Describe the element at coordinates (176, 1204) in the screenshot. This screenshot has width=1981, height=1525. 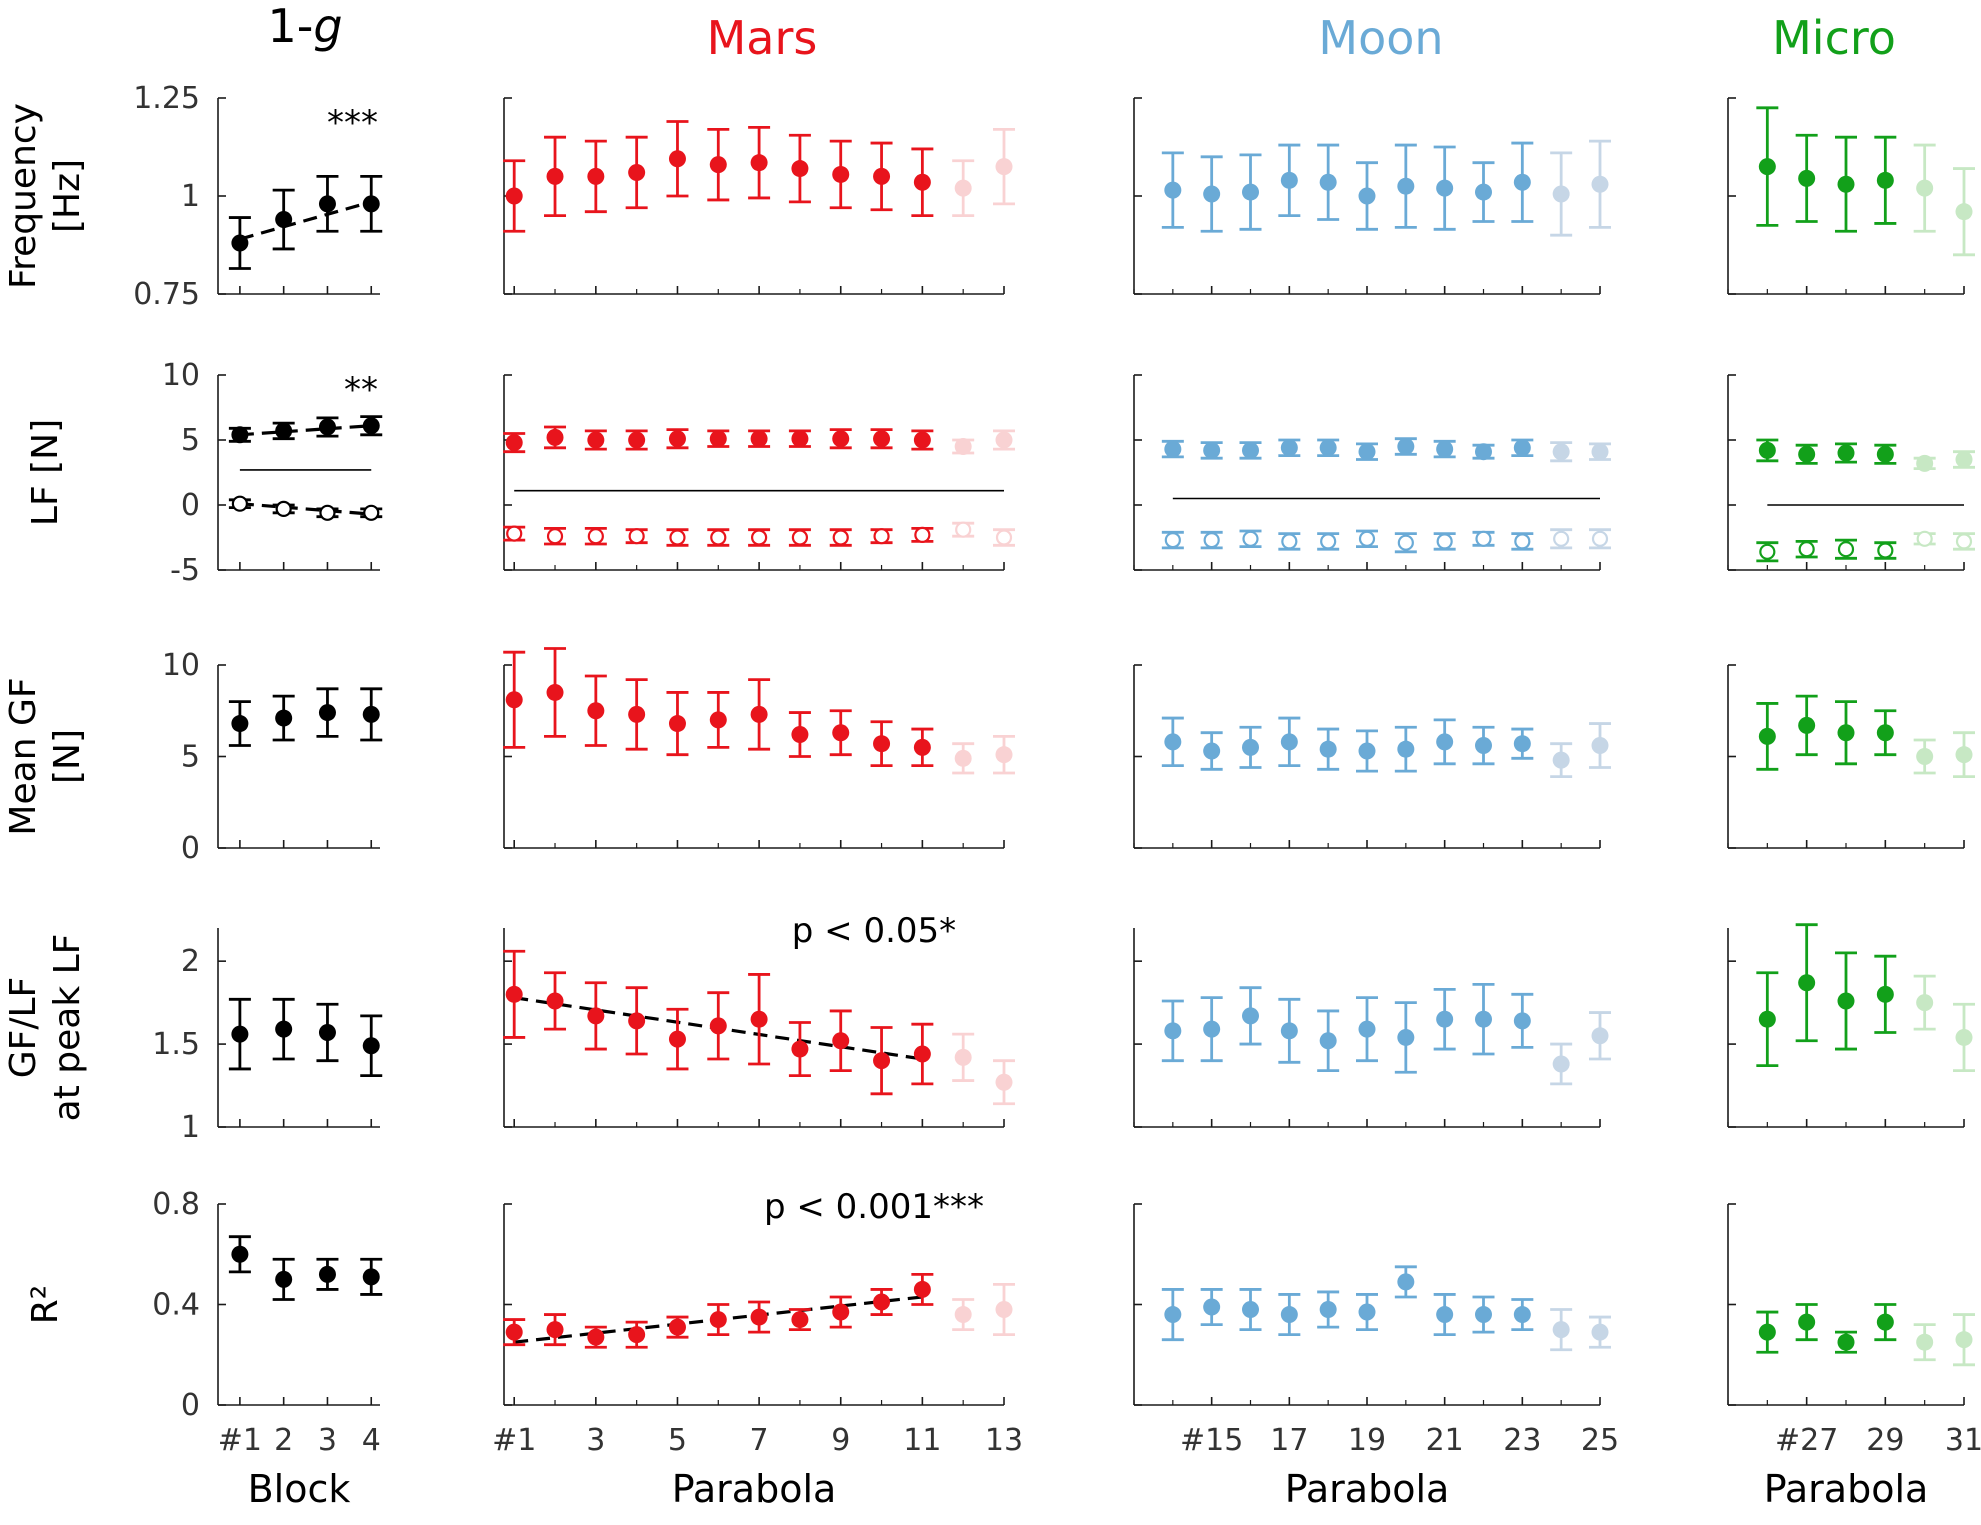
I see `ytick-label-r2-2: 0.8` at that location.